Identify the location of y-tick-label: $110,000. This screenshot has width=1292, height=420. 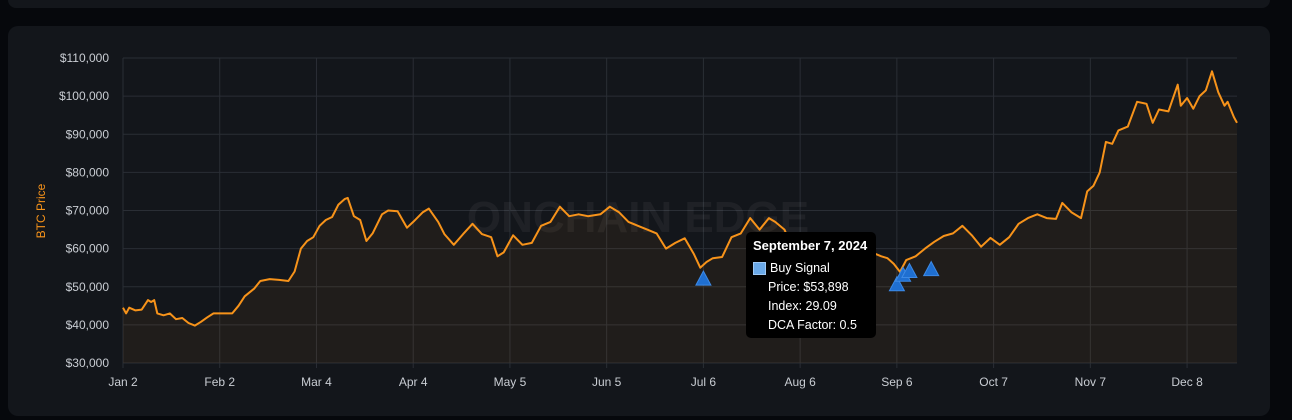
(84, 58).